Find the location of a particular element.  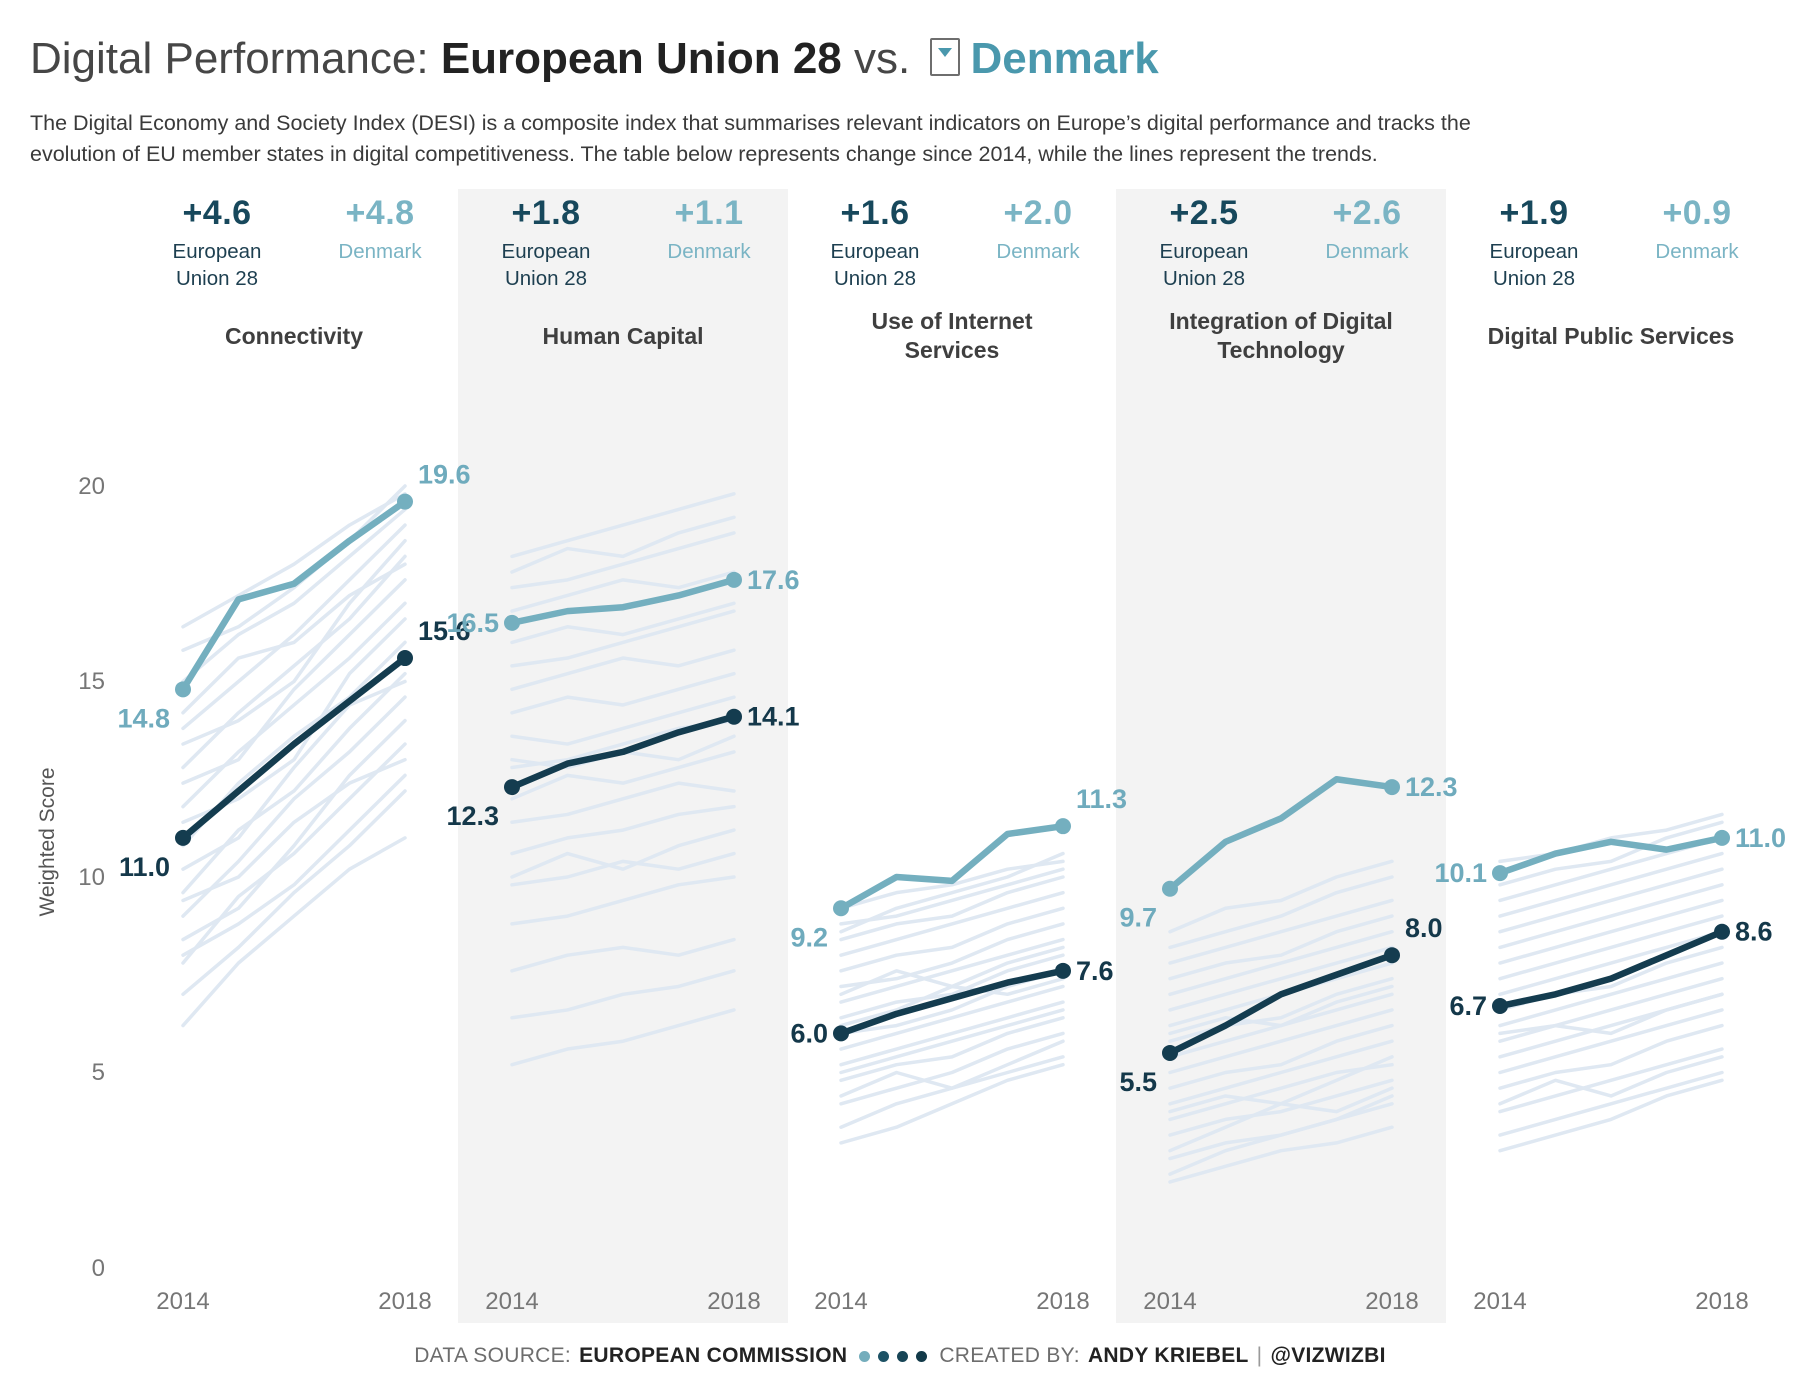

legend-dots is located at coordinates (893, 1356).